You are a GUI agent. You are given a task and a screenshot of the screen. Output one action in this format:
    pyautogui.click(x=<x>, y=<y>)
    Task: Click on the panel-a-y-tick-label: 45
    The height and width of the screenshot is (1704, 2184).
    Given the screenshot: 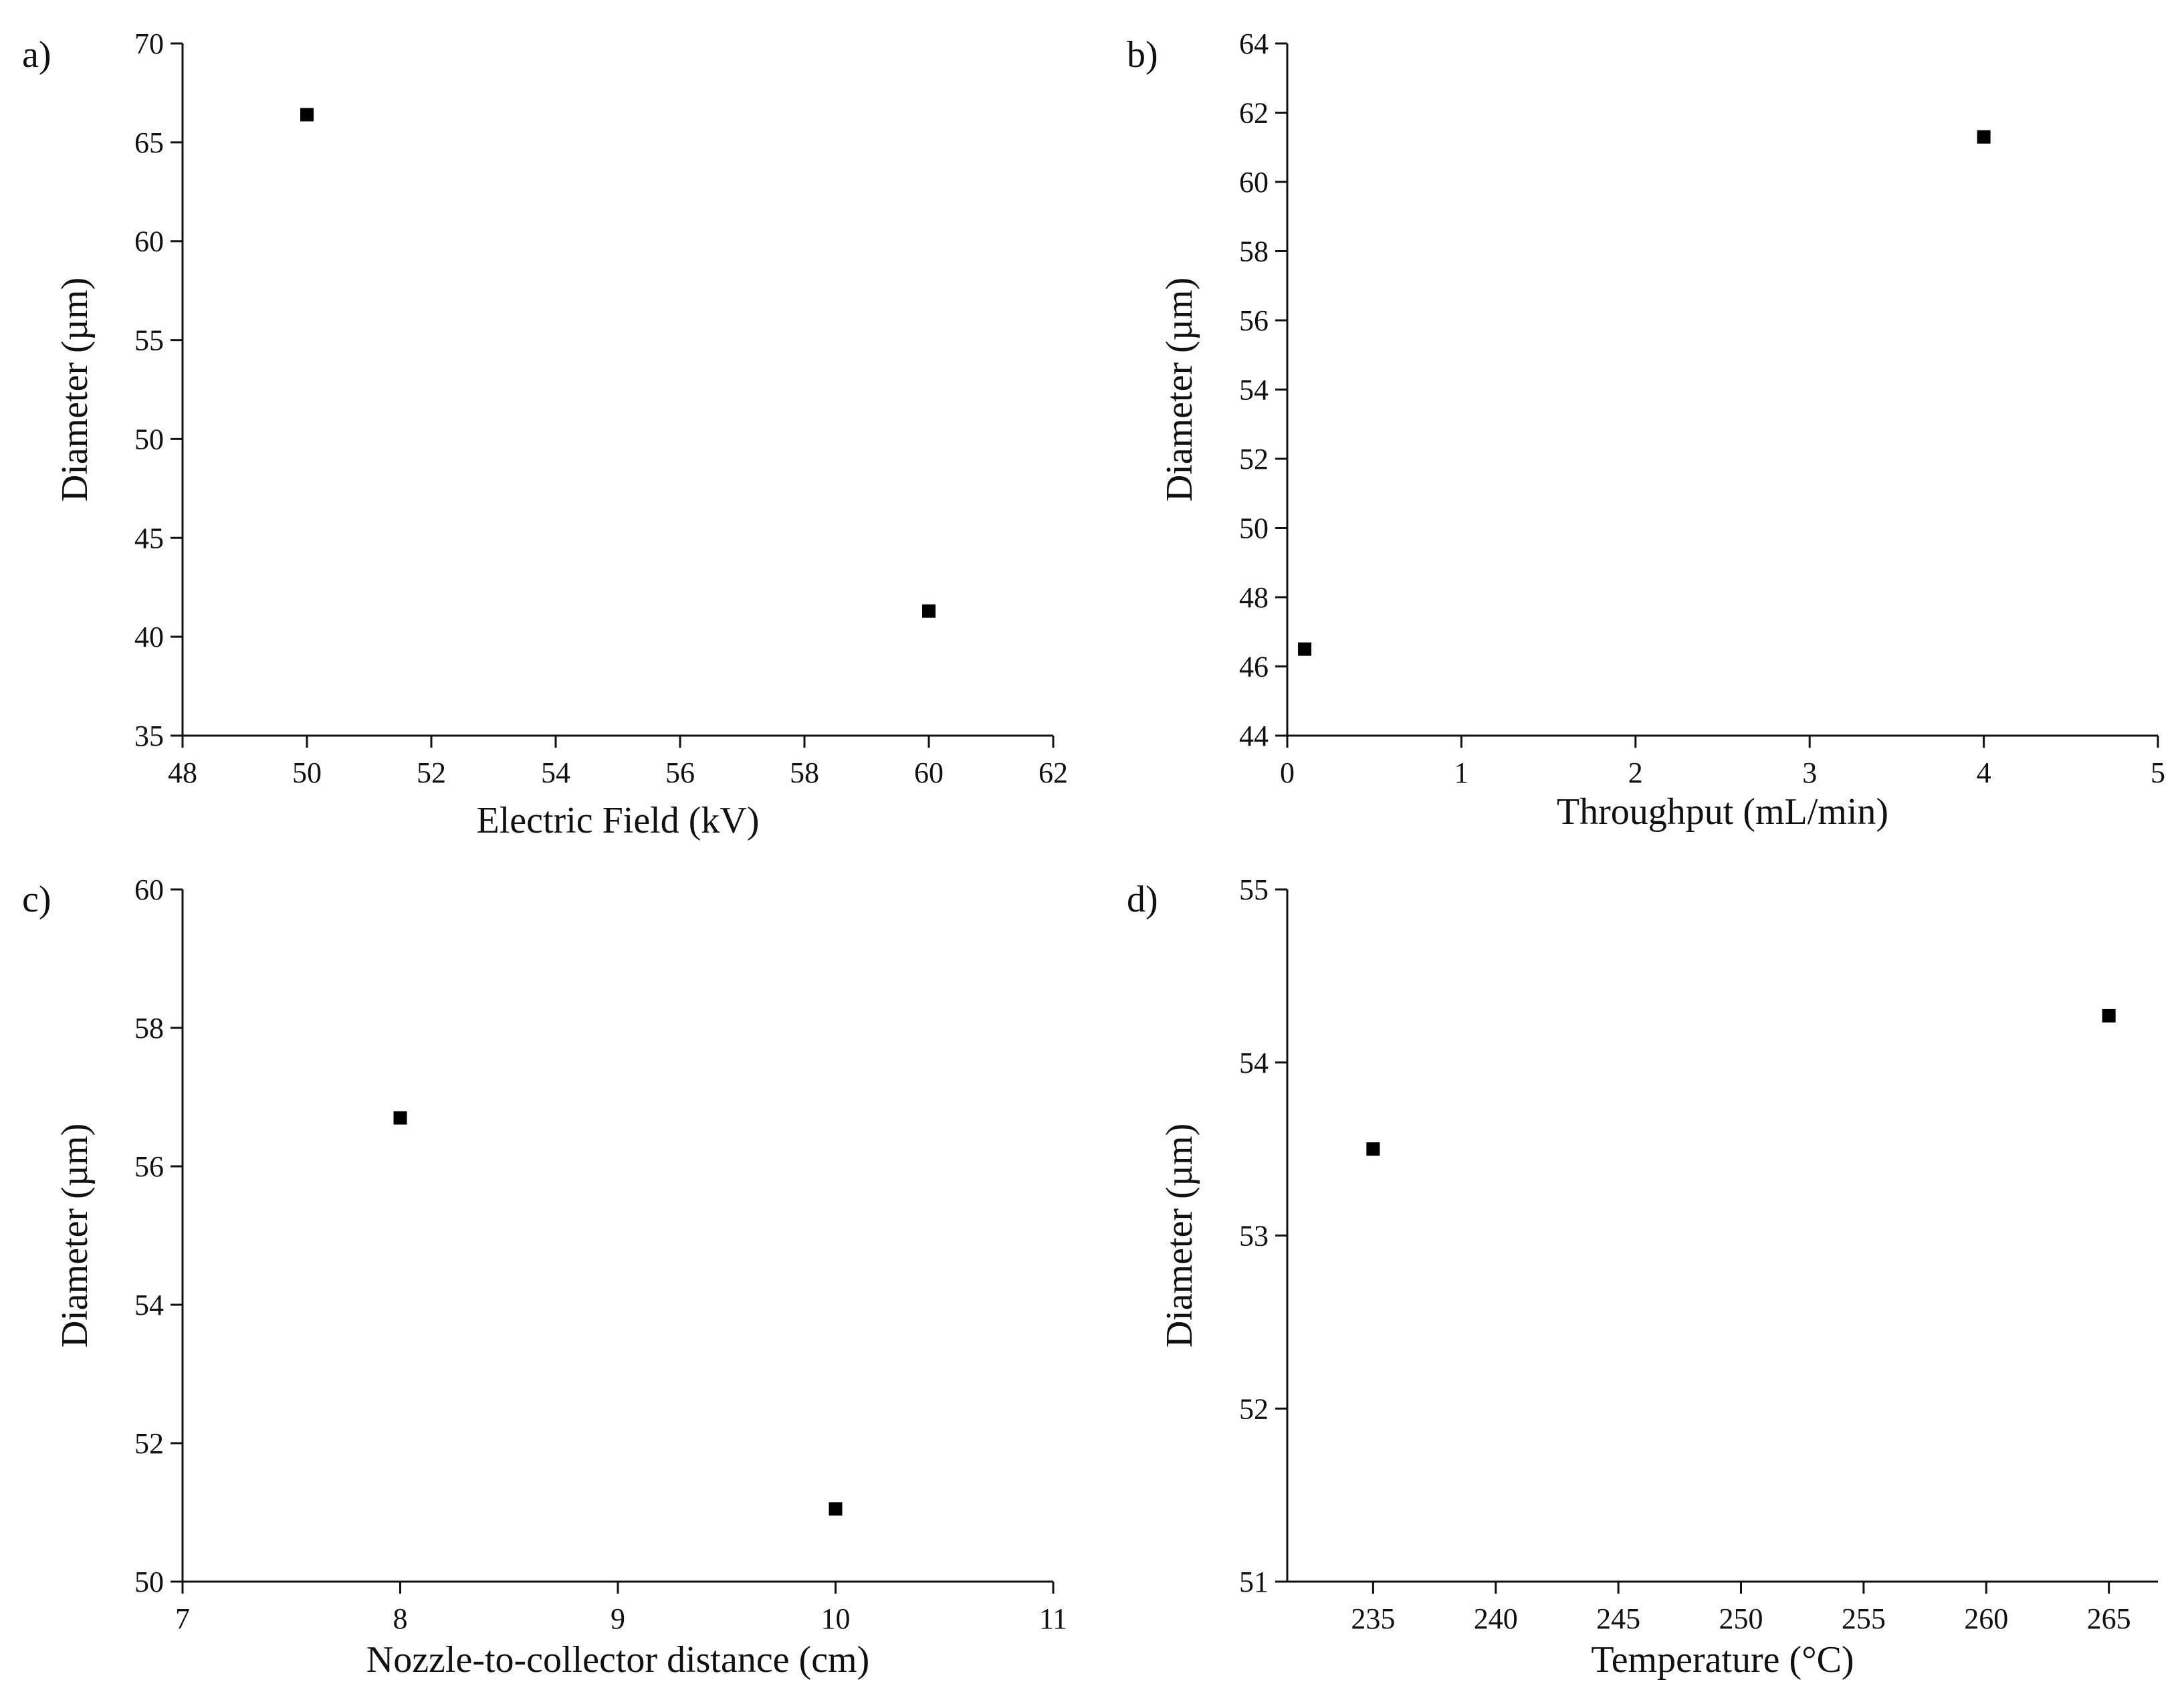 What is the action you would take?
    pyautogui.click(x=149, y=538)
    